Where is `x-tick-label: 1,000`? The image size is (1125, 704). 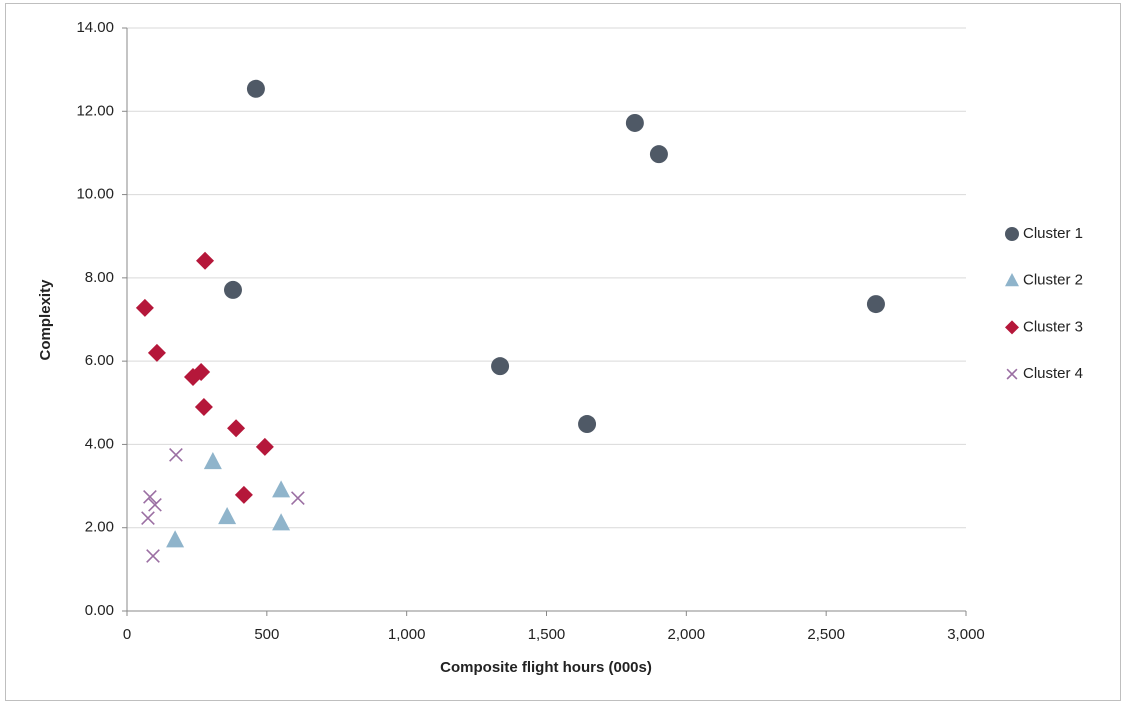 x-tick-label: 1,000 is located at coordinates (407, 634).